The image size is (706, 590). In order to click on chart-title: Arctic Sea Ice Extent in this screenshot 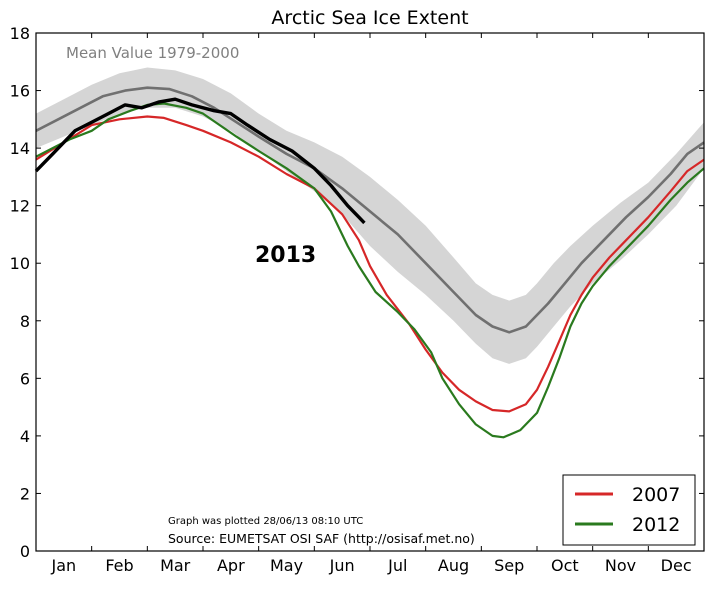, I will do `click(369, 18)`.